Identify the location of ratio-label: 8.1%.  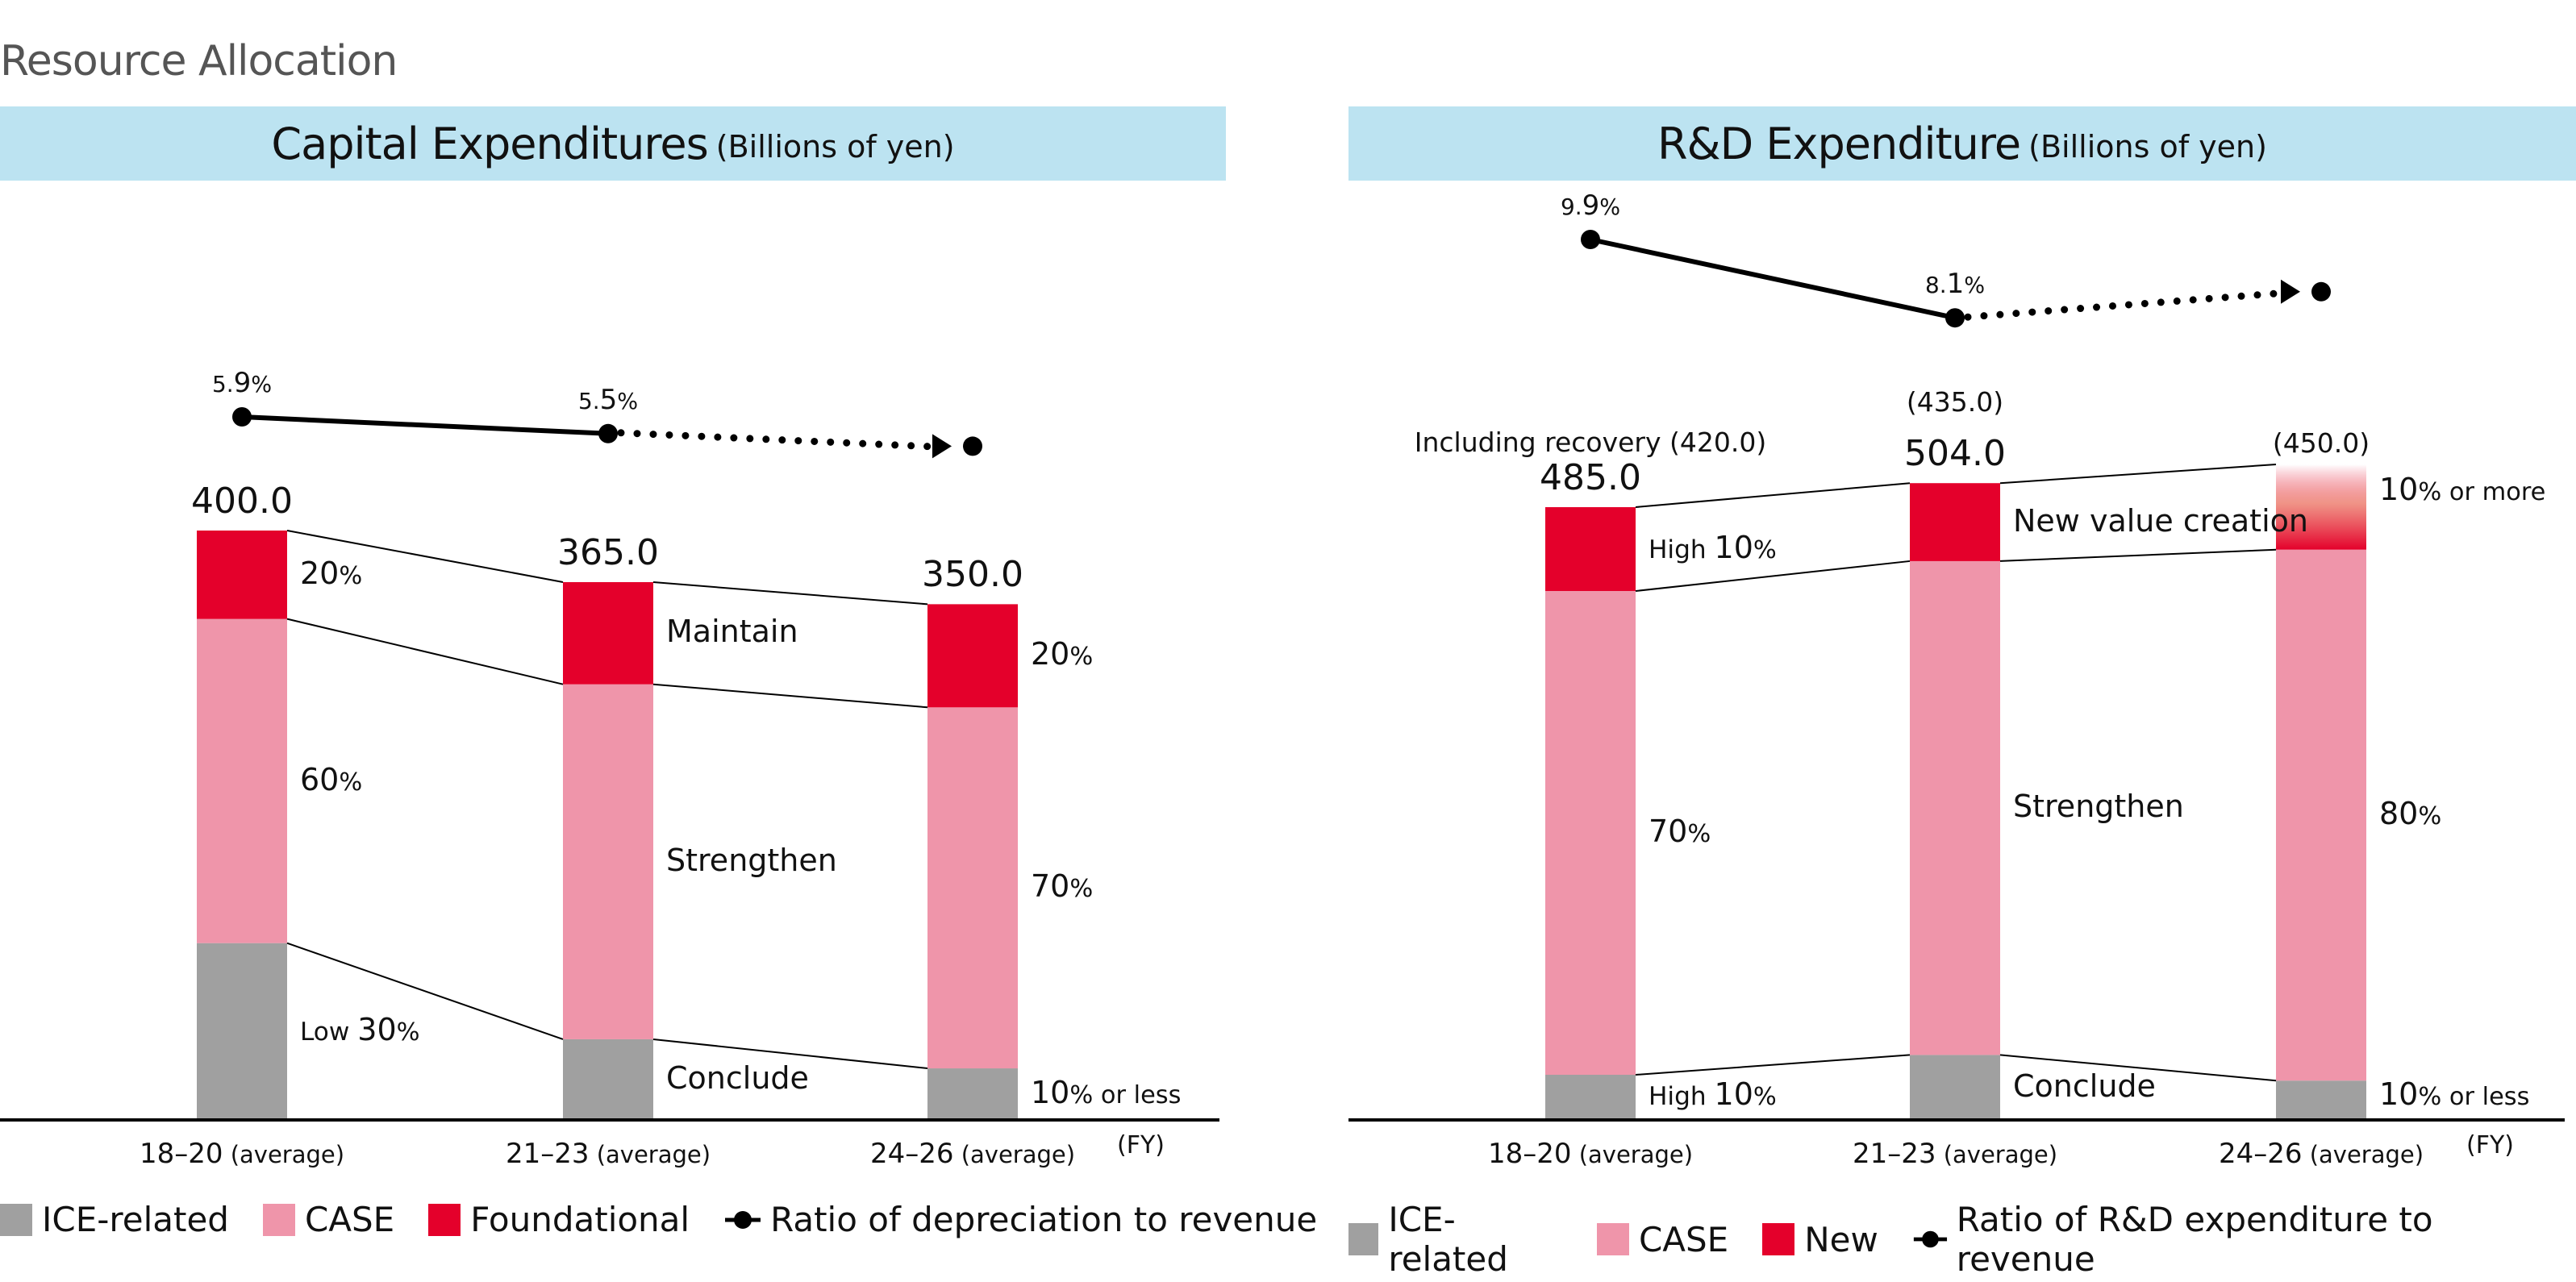
(1955, 284).